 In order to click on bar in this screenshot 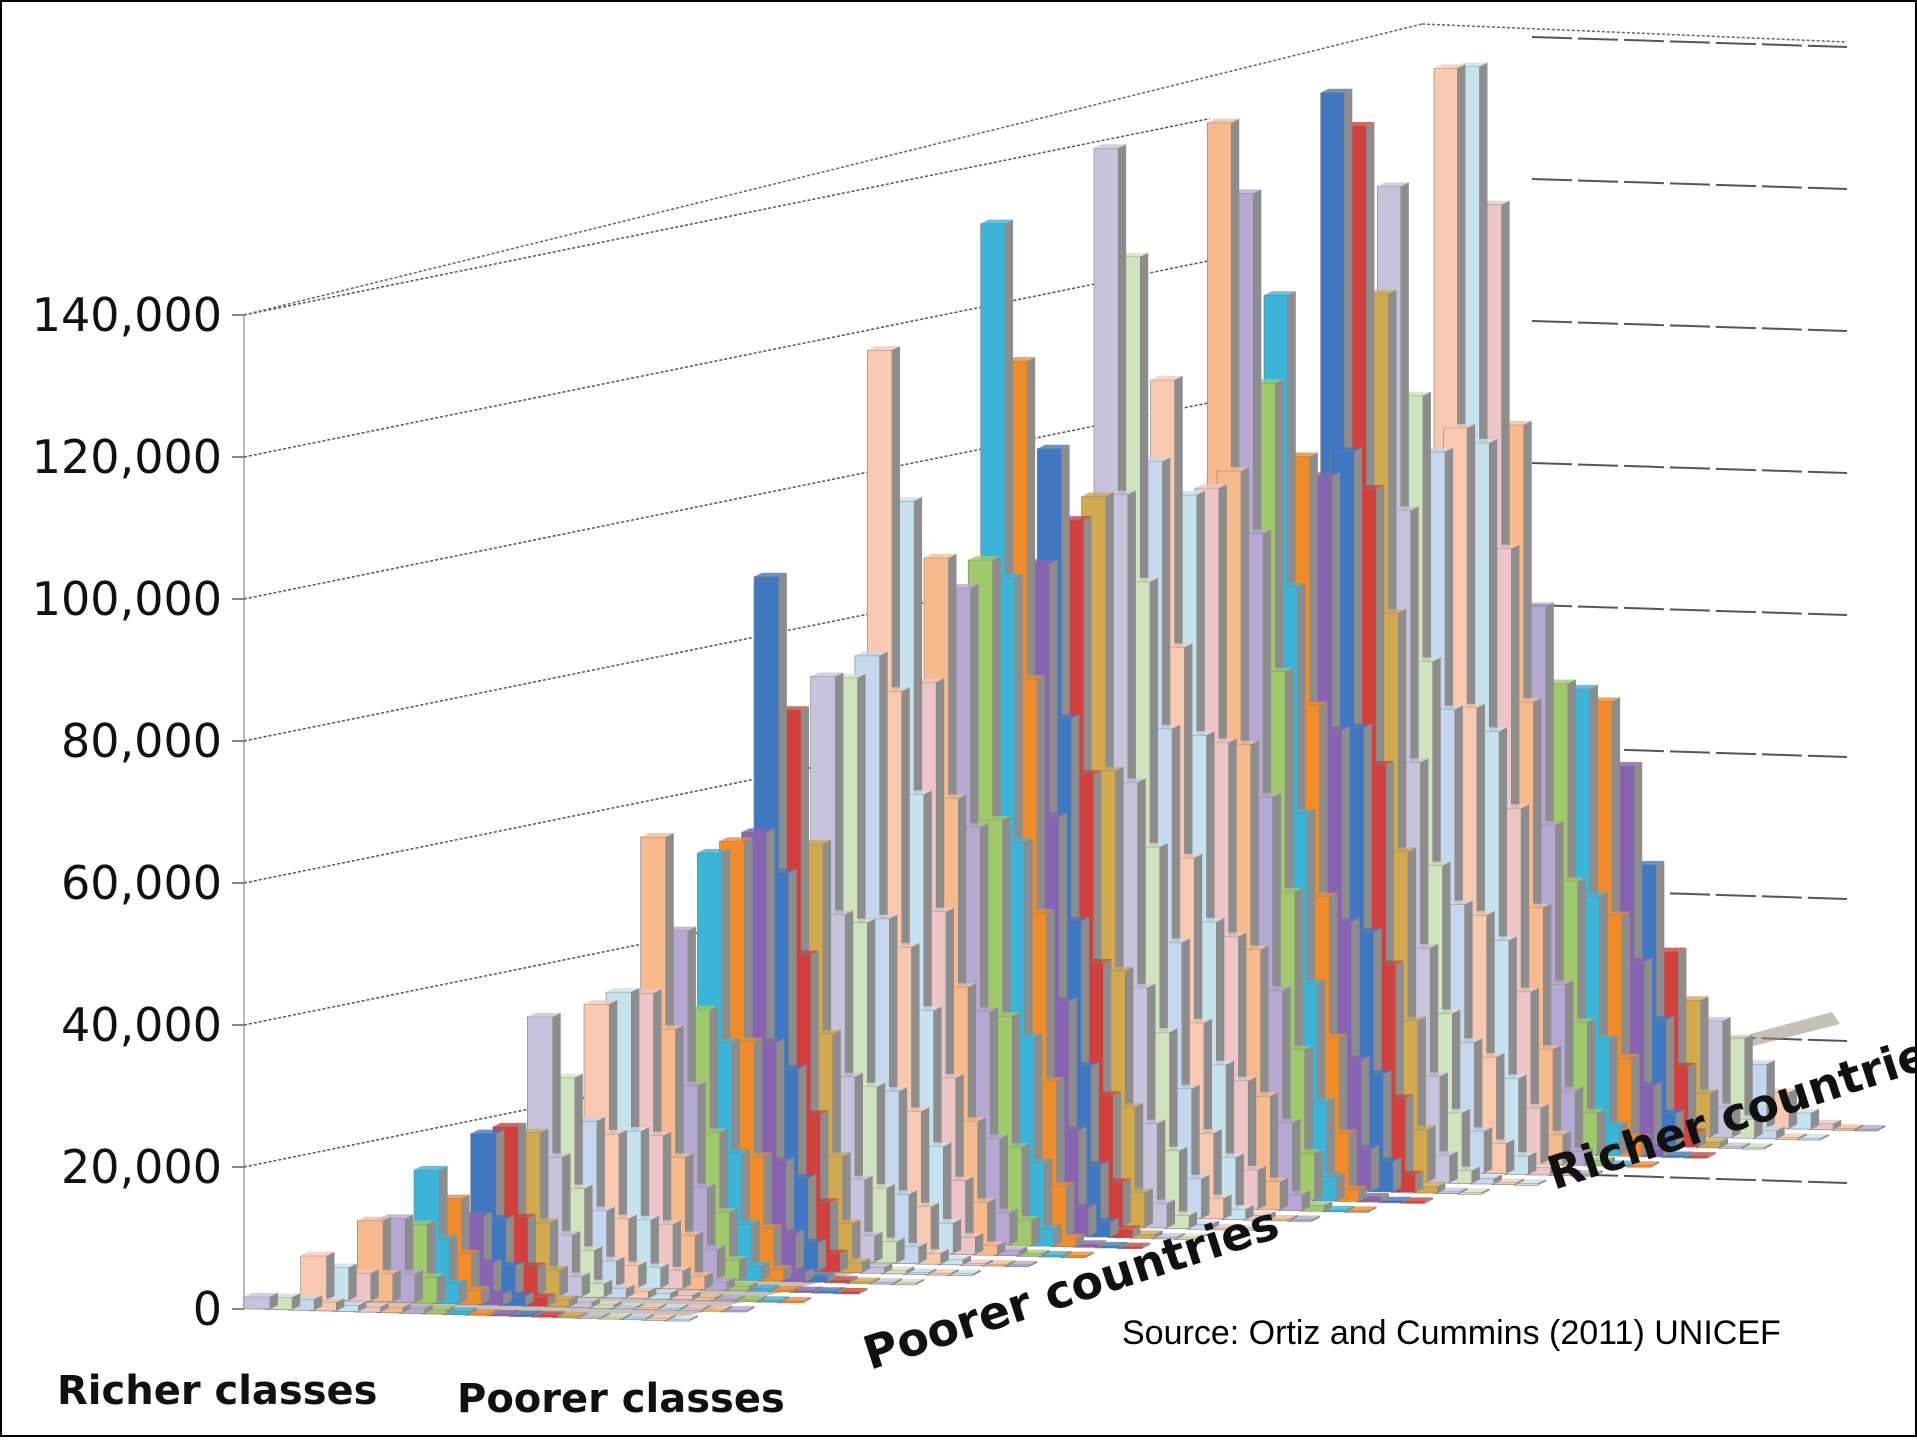, I will do `click(260, 1301)`.